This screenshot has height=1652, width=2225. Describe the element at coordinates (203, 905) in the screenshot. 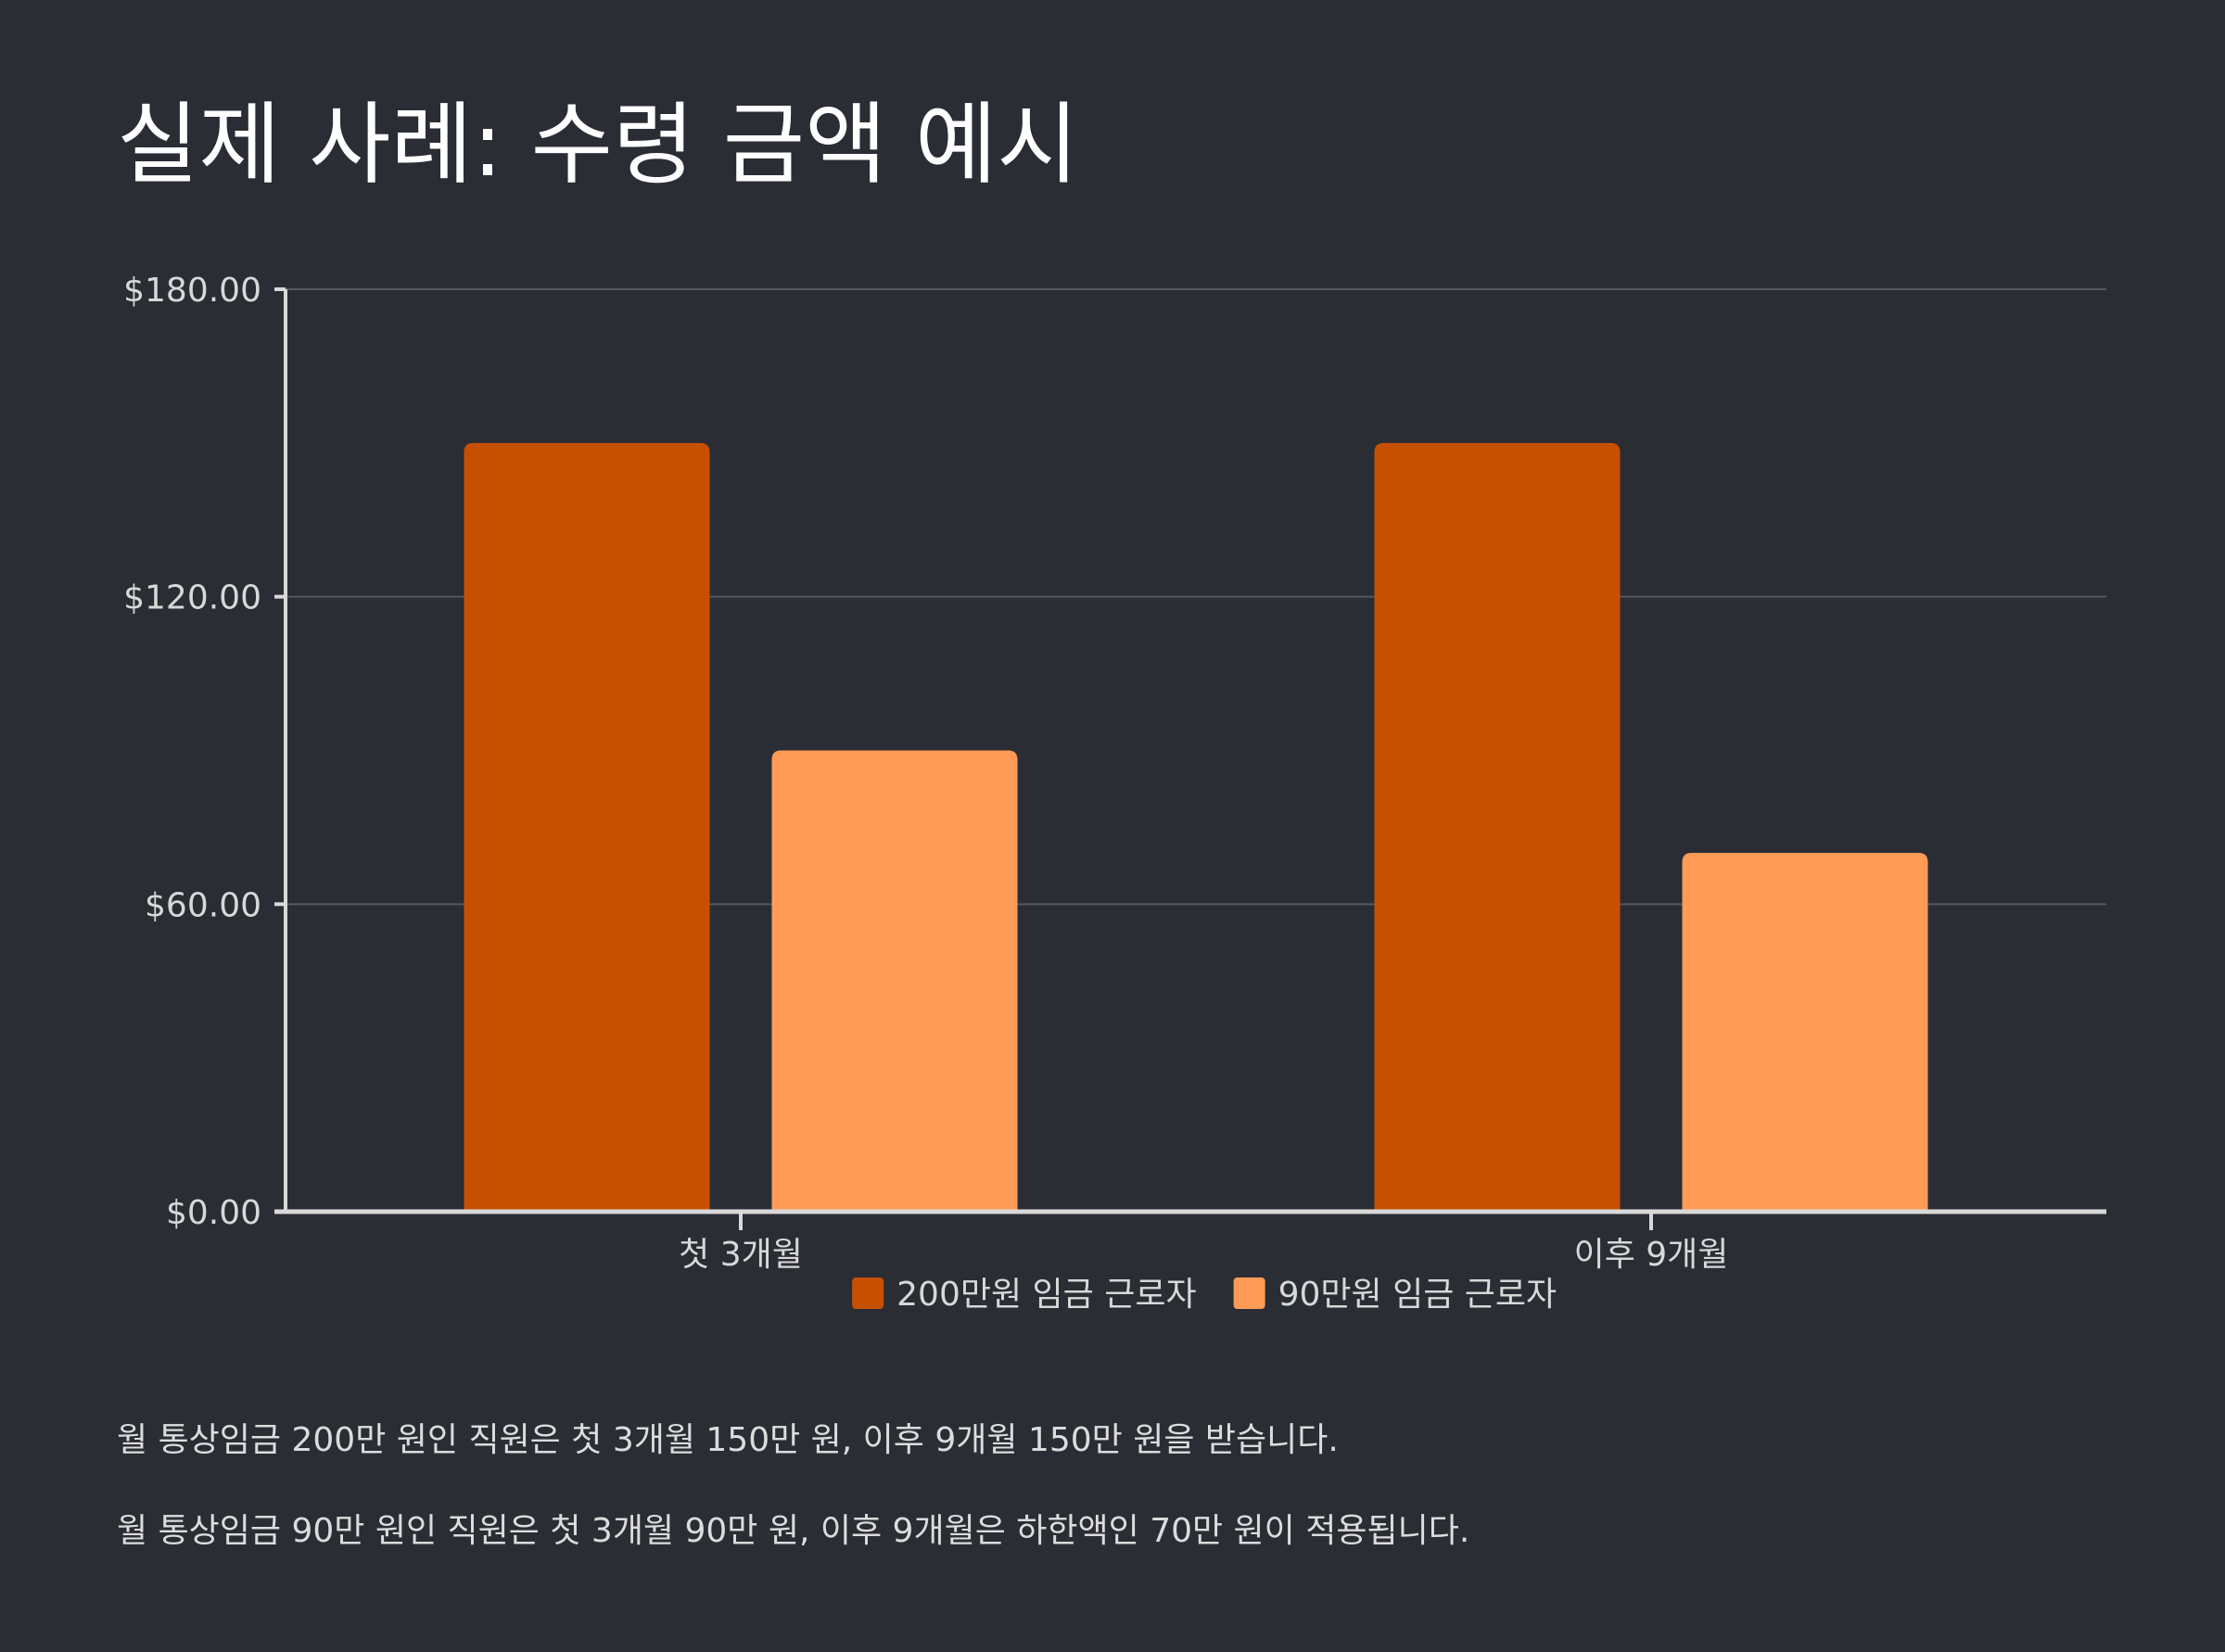

I see `y-tick-label: $60.00` at that location.